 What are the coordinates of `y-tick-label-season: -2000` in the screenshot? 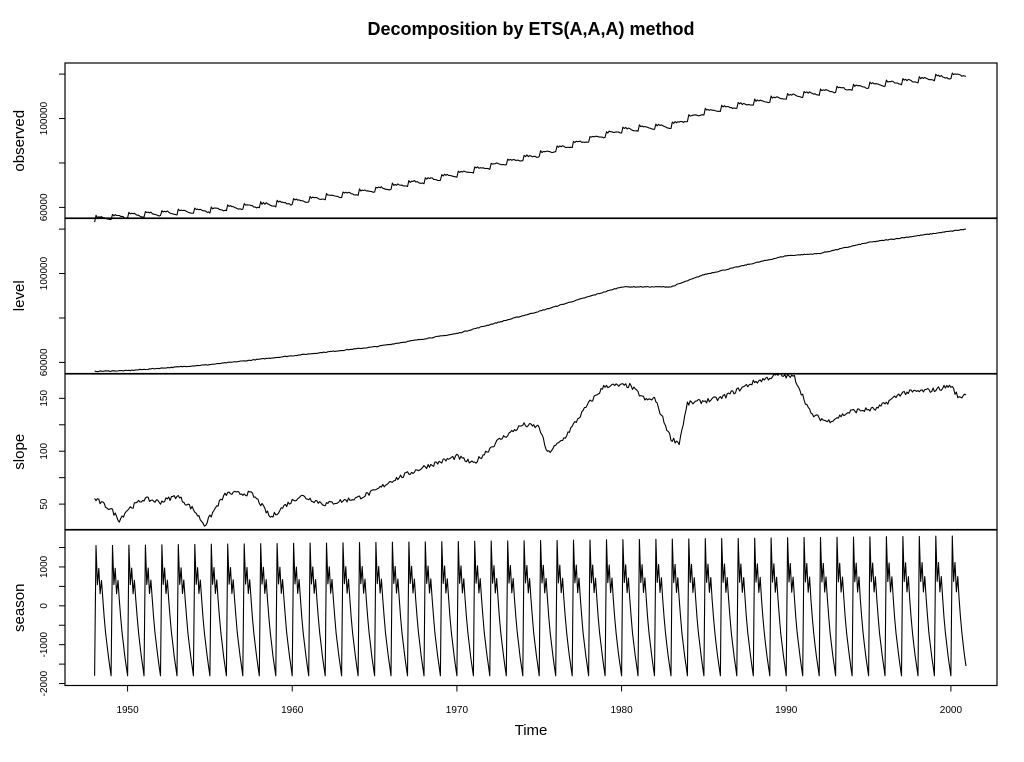 It's located at (44, 683).